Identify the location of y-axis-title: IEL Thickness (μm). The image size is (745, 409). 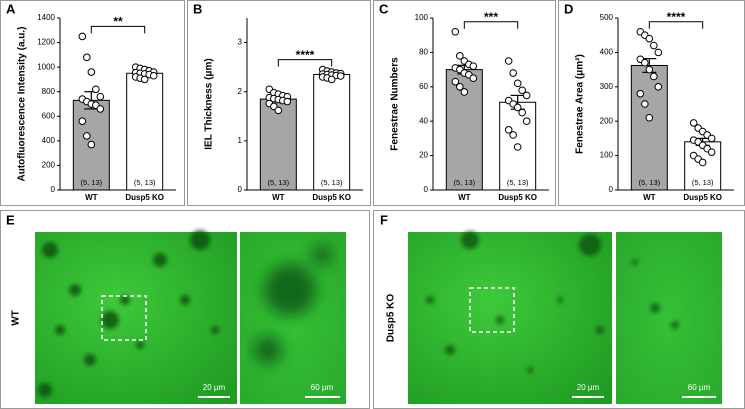
(209, 104).